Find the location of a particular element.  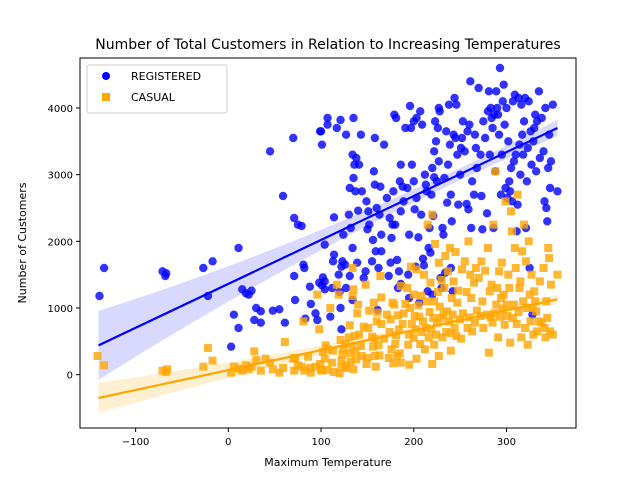

legend-label-casual: CASUAL is located at coordinates (153, 97).